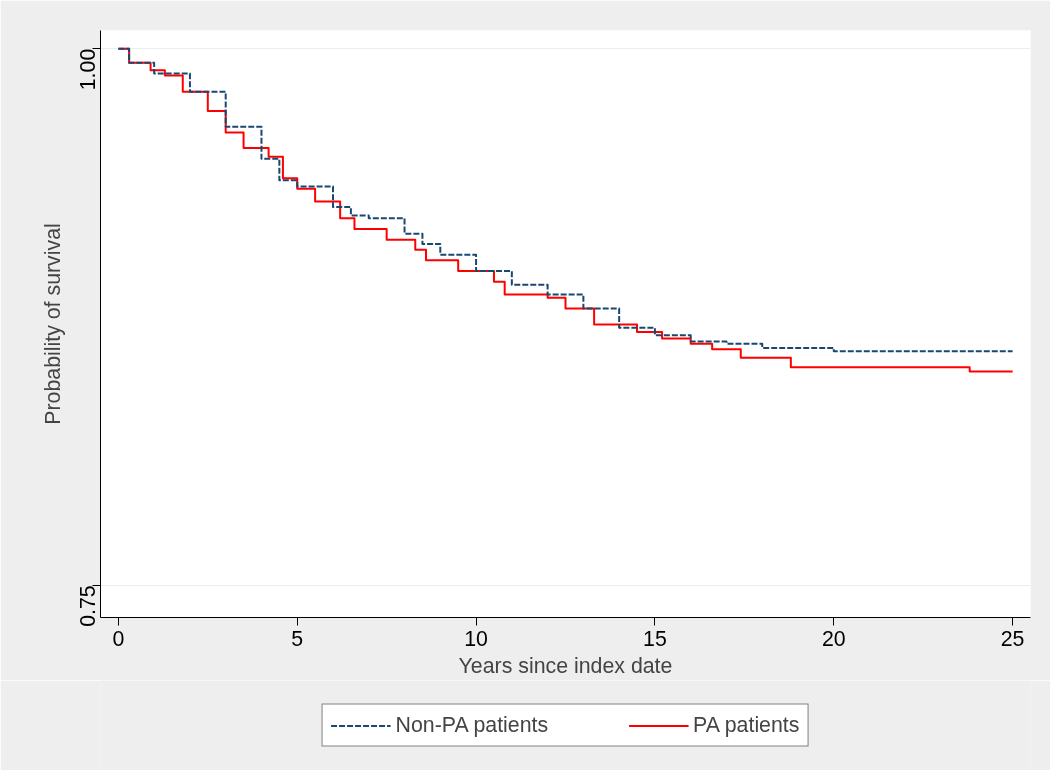  What do you see at coordinates (746, 725) in the screenshot?
I see `legend-label: PA patients` at bounding box center [746, 725].